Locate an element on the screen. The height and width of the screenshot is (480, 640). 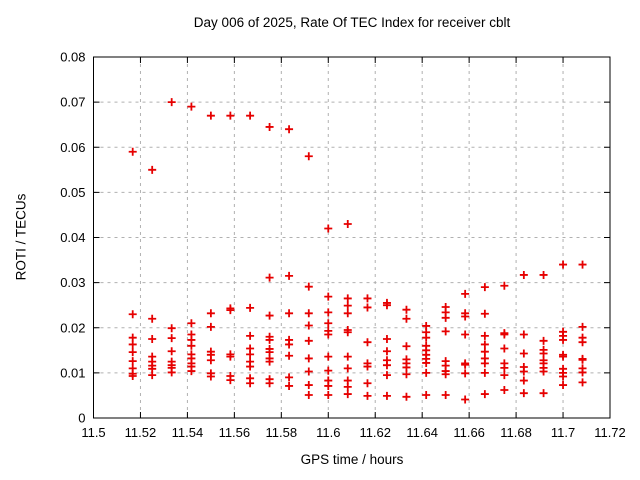
y-tick-label: 0.07 is located at coordinates (72, 102).